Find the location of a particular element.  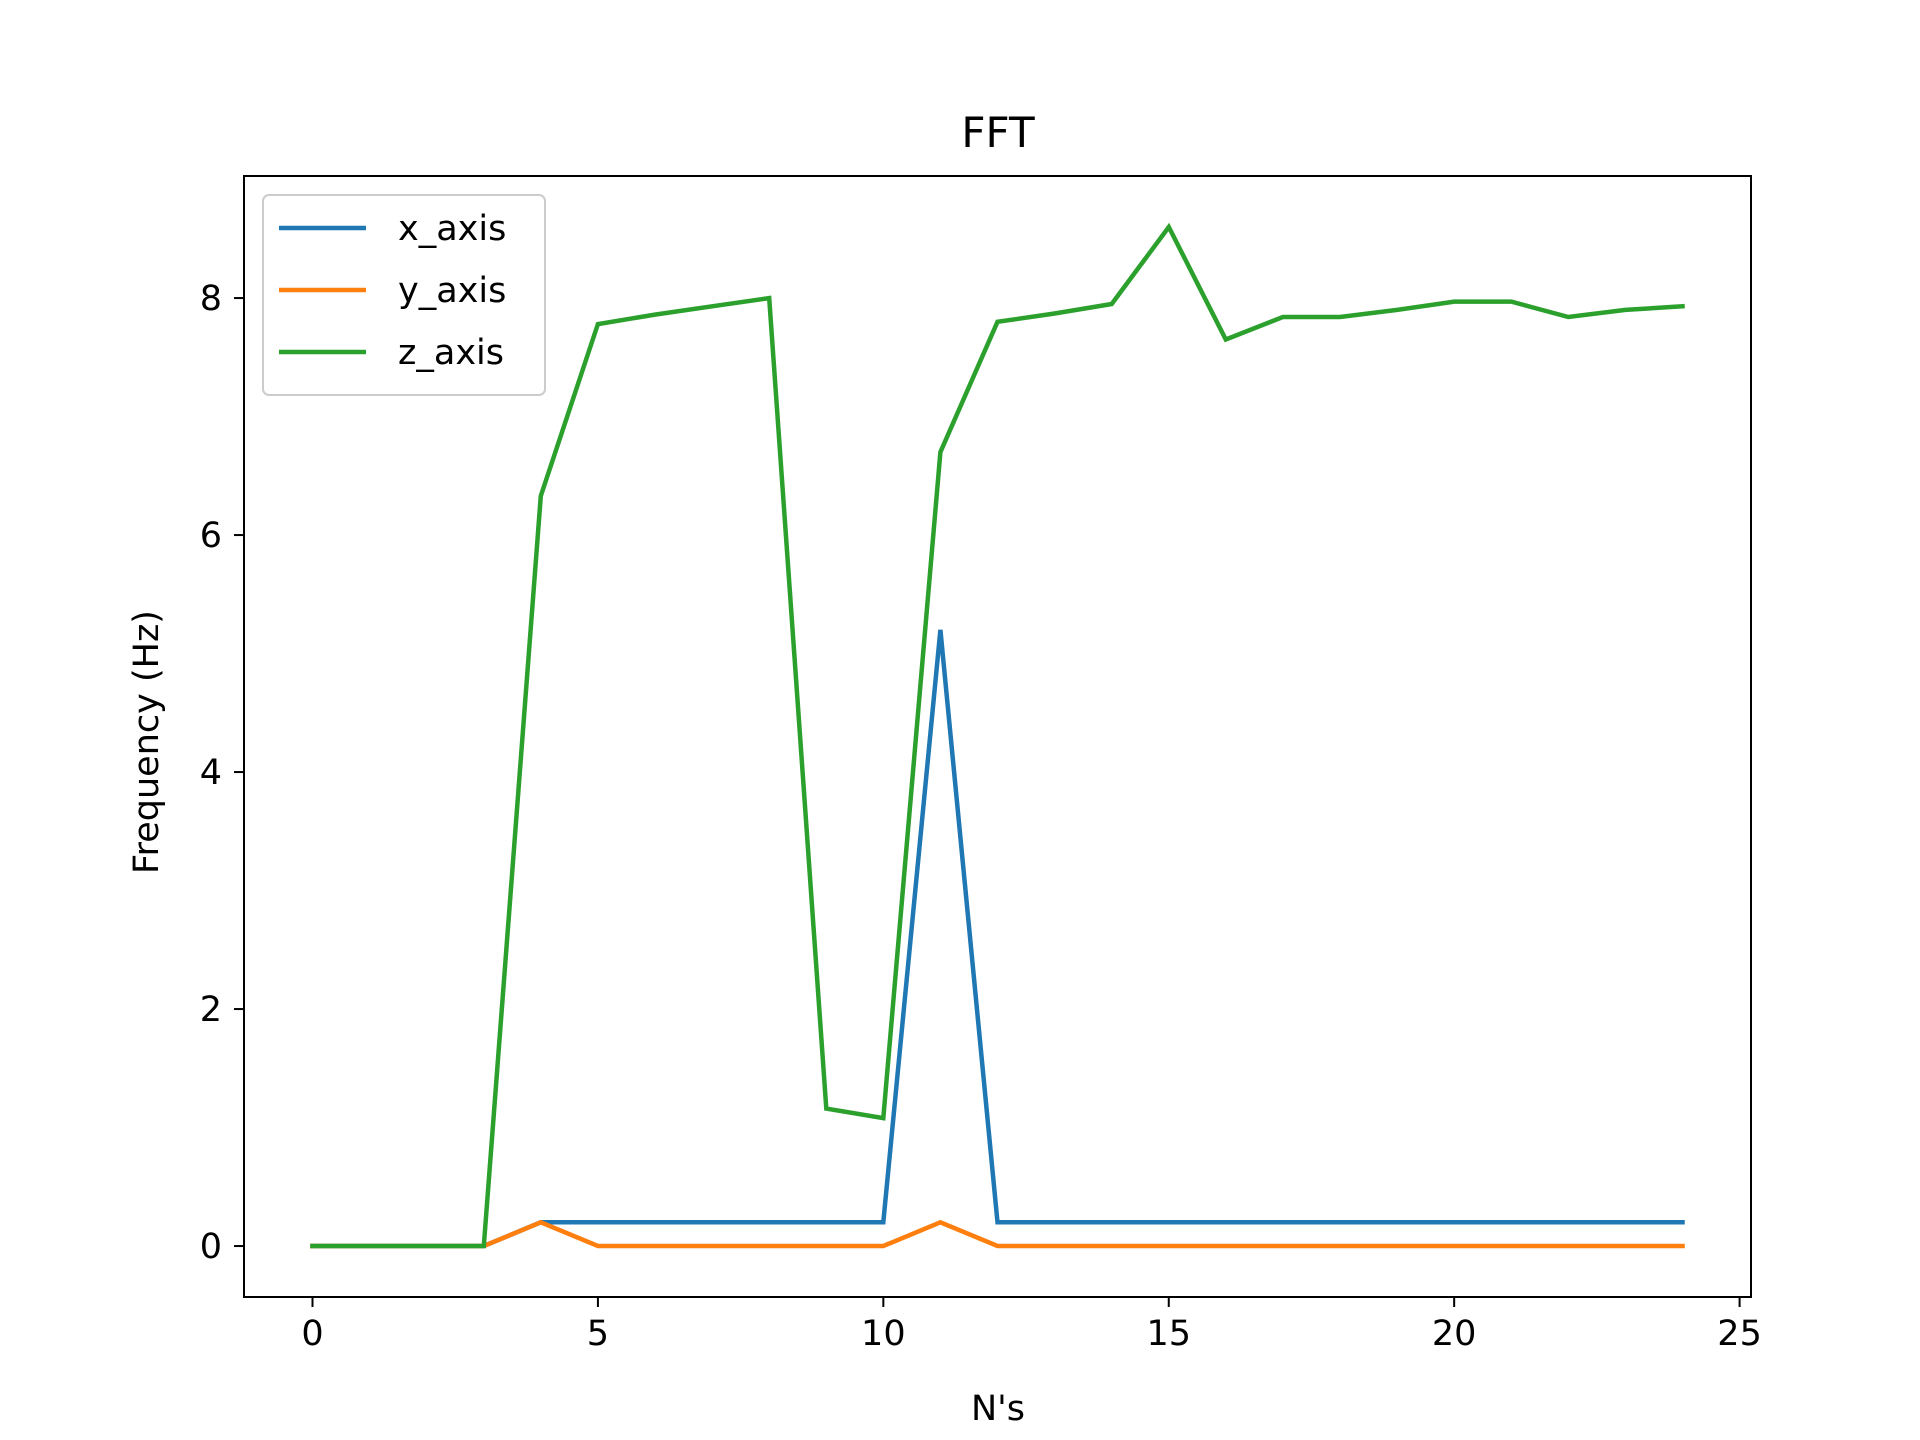

y-tick-label: 0 is located at coordinates (211, 1247).